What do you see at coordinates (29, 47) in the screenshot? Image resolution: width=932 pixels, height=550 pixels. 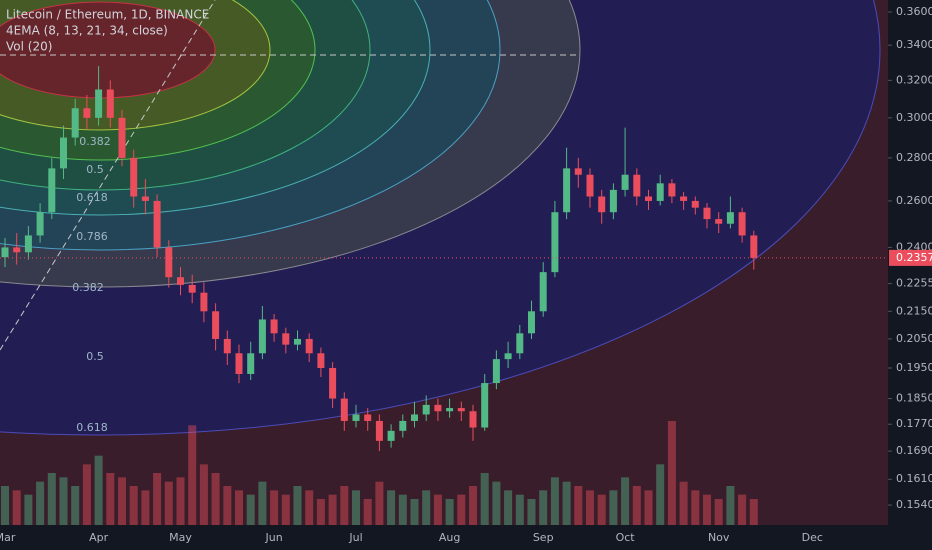 I see `indicator-label: Vol (20)` at bounding box center [29, 47].